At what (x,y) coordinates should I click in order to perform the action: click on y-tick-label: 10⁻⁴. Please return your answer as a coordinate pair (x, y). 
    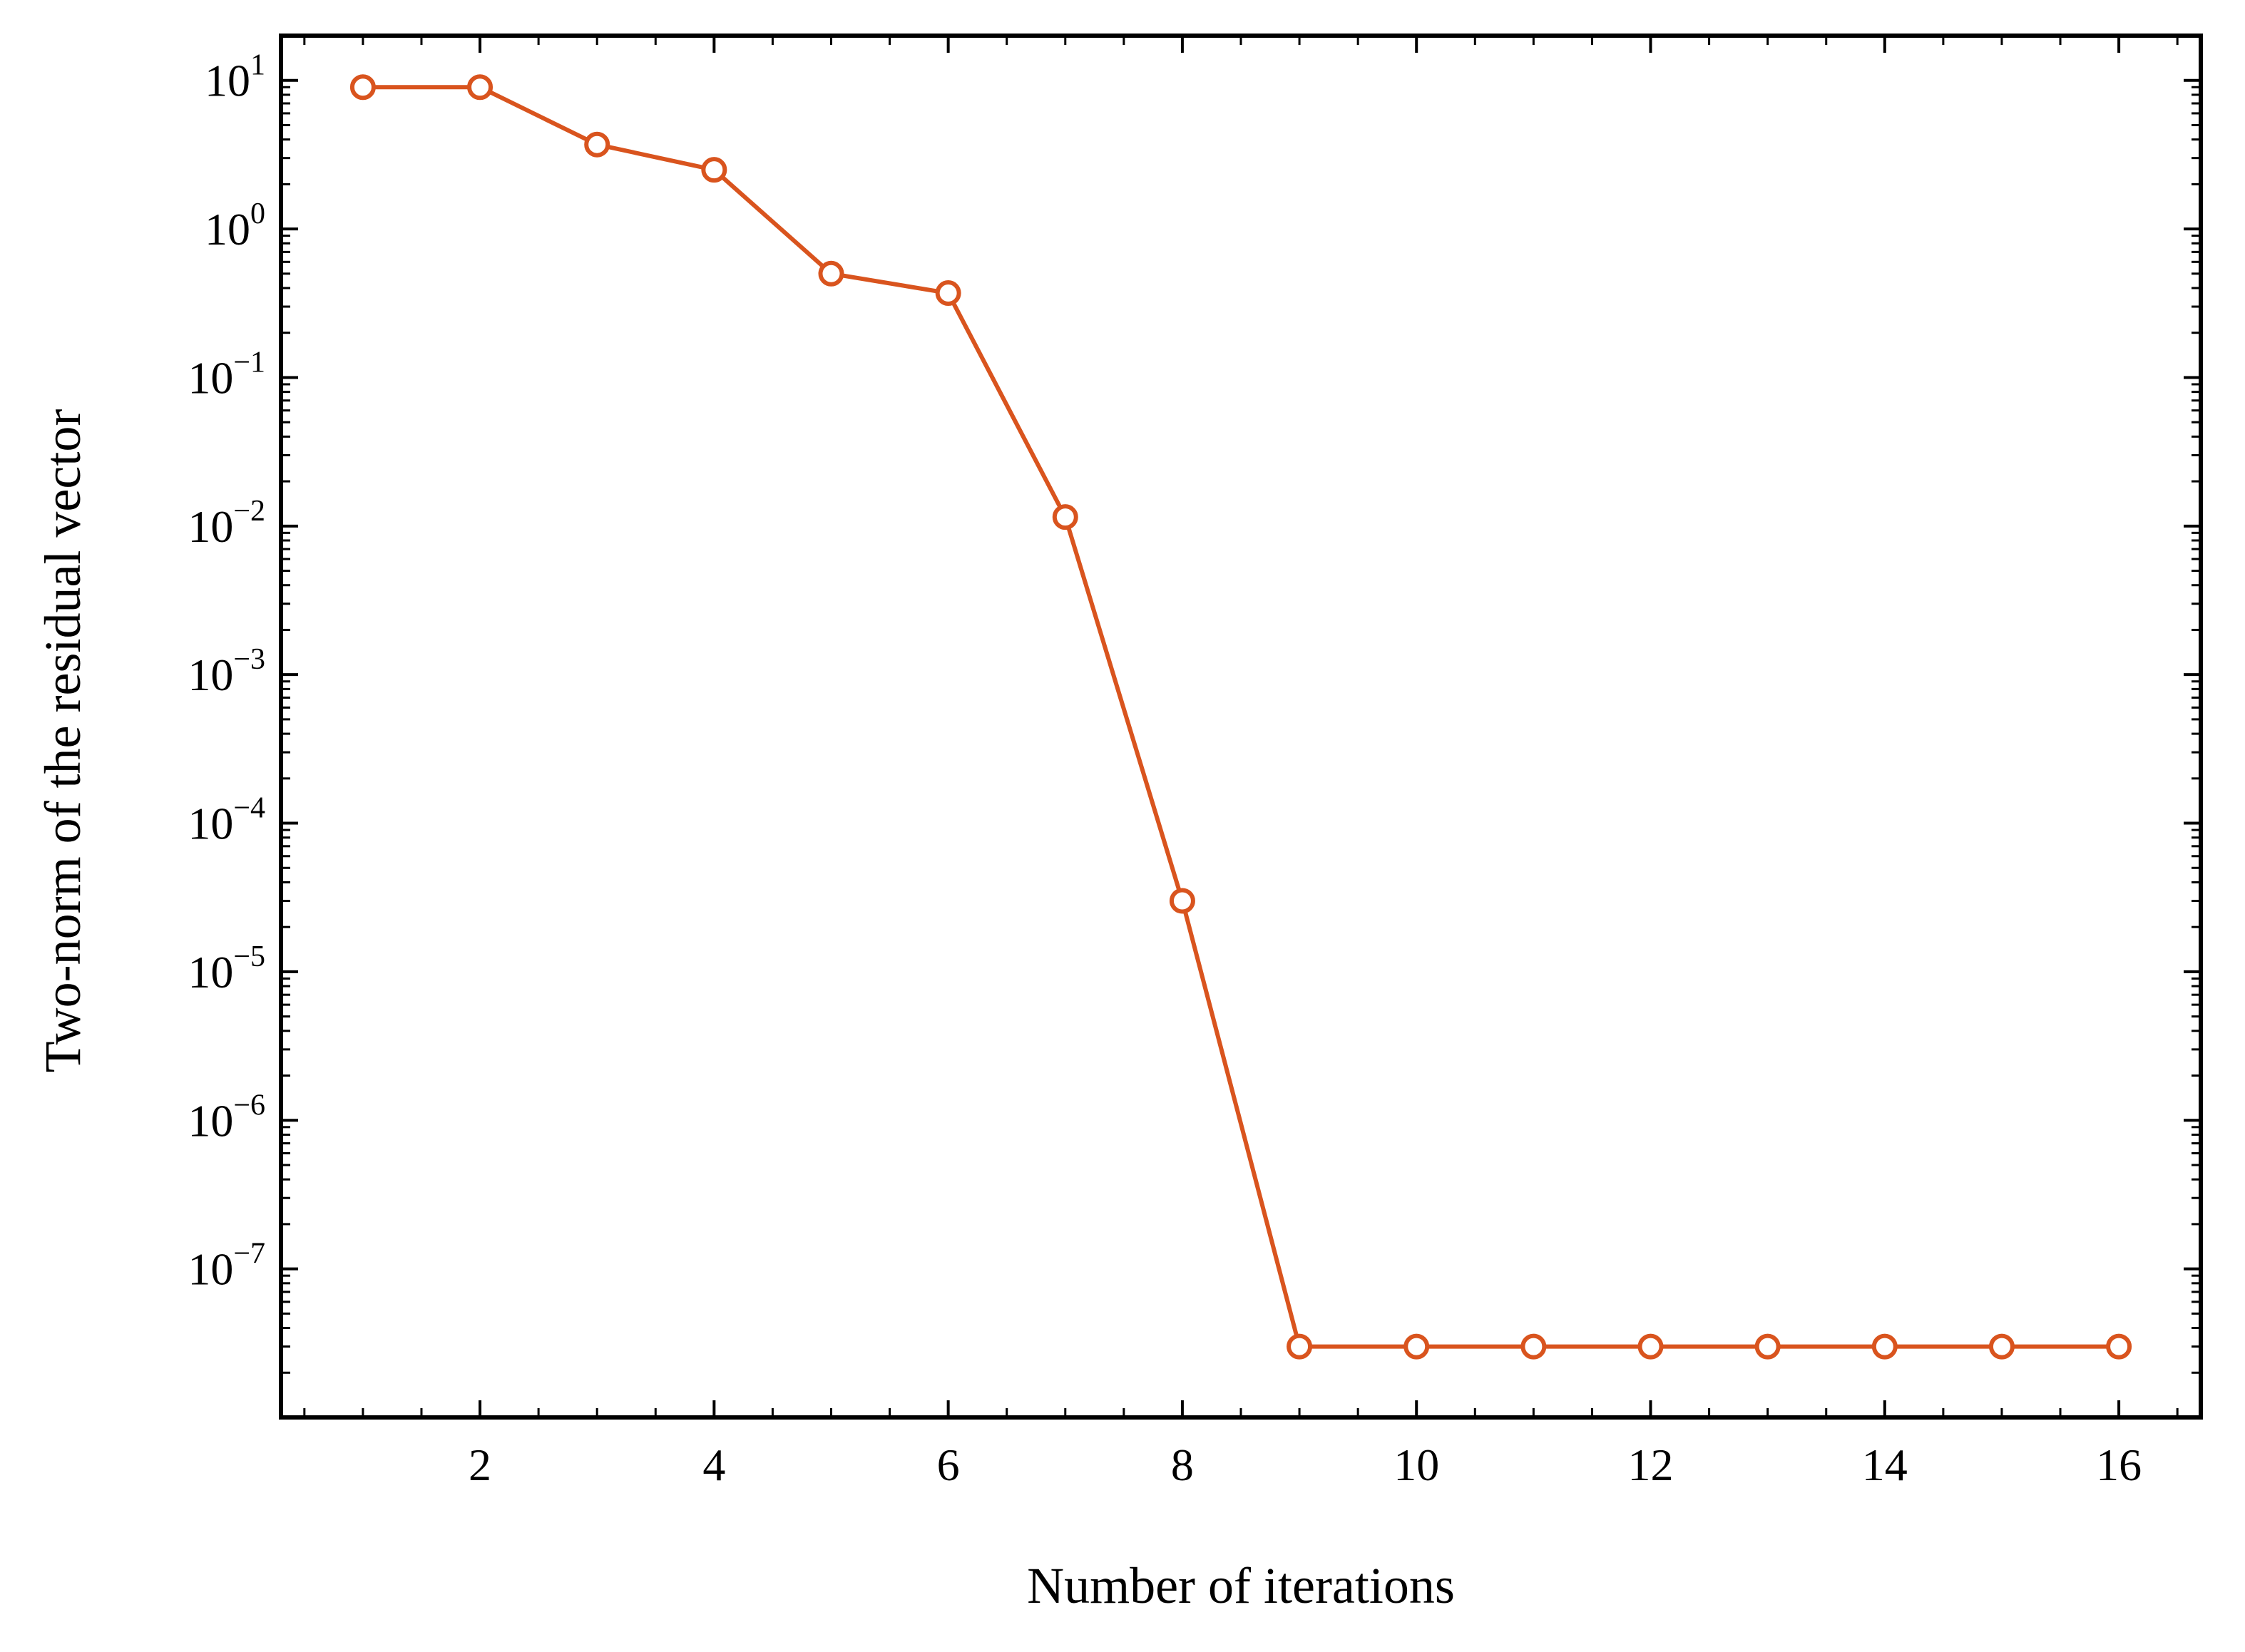
    Looking at the image, I should click on (226, 820).